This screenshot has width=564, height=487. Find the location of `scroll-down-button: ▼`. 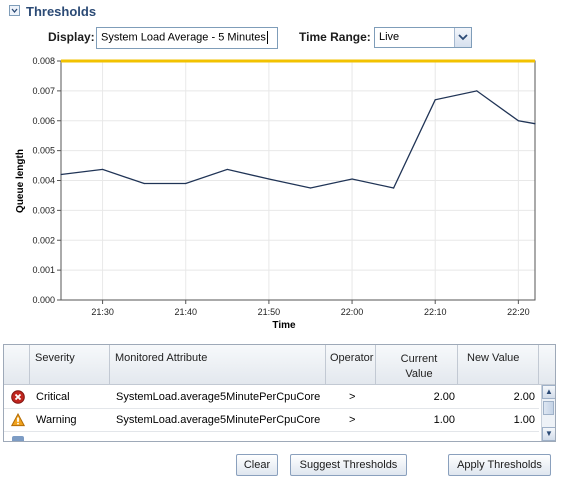

scroll-down-button: ▼ is located at coordinates (548, 434).